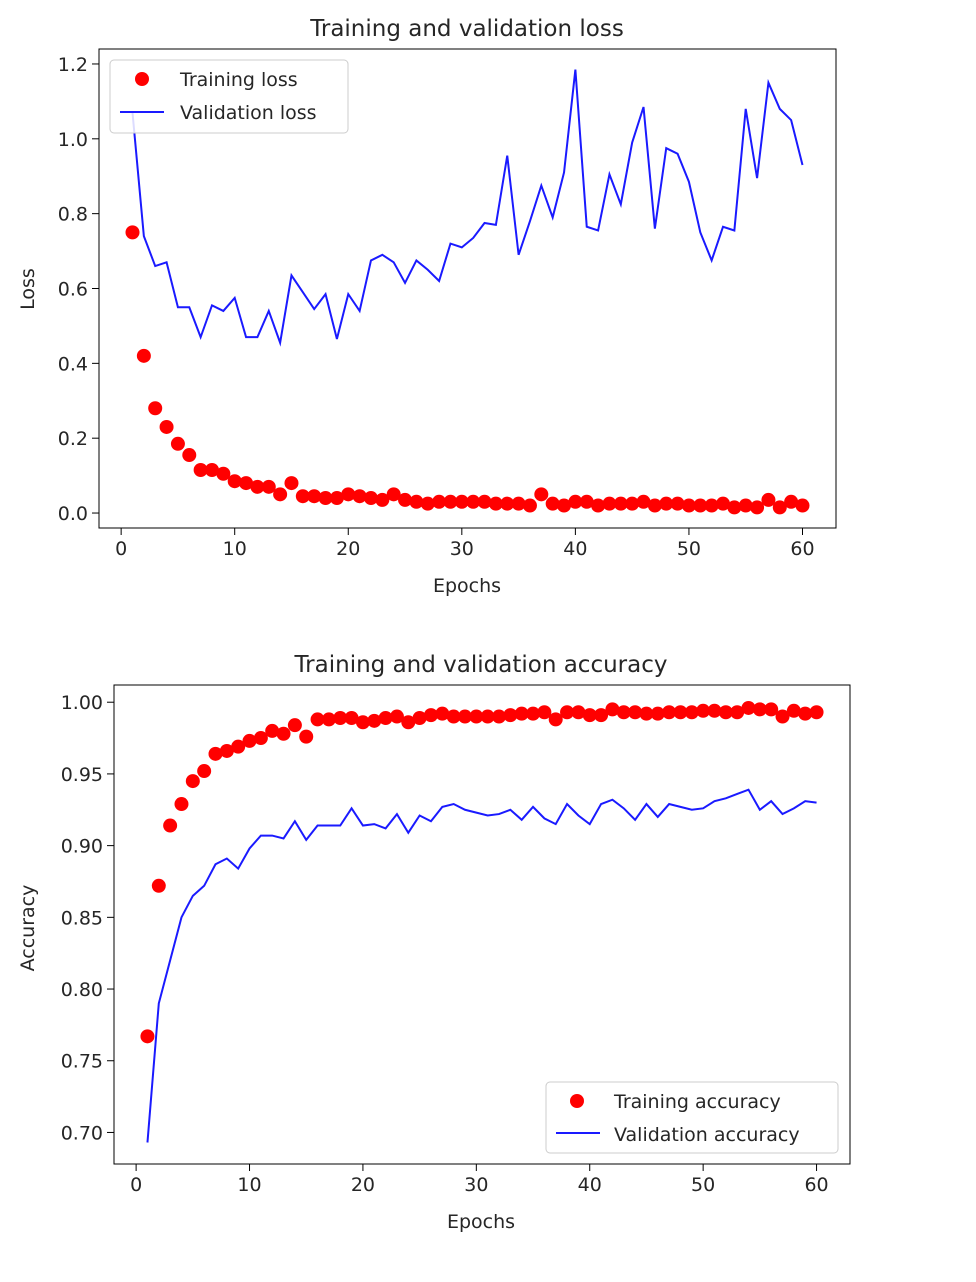  What do you see at coordinates (577, 1101) in the screenshot?
I see `accuracy-legend-marker-training` at bounding box center [577, 1101].